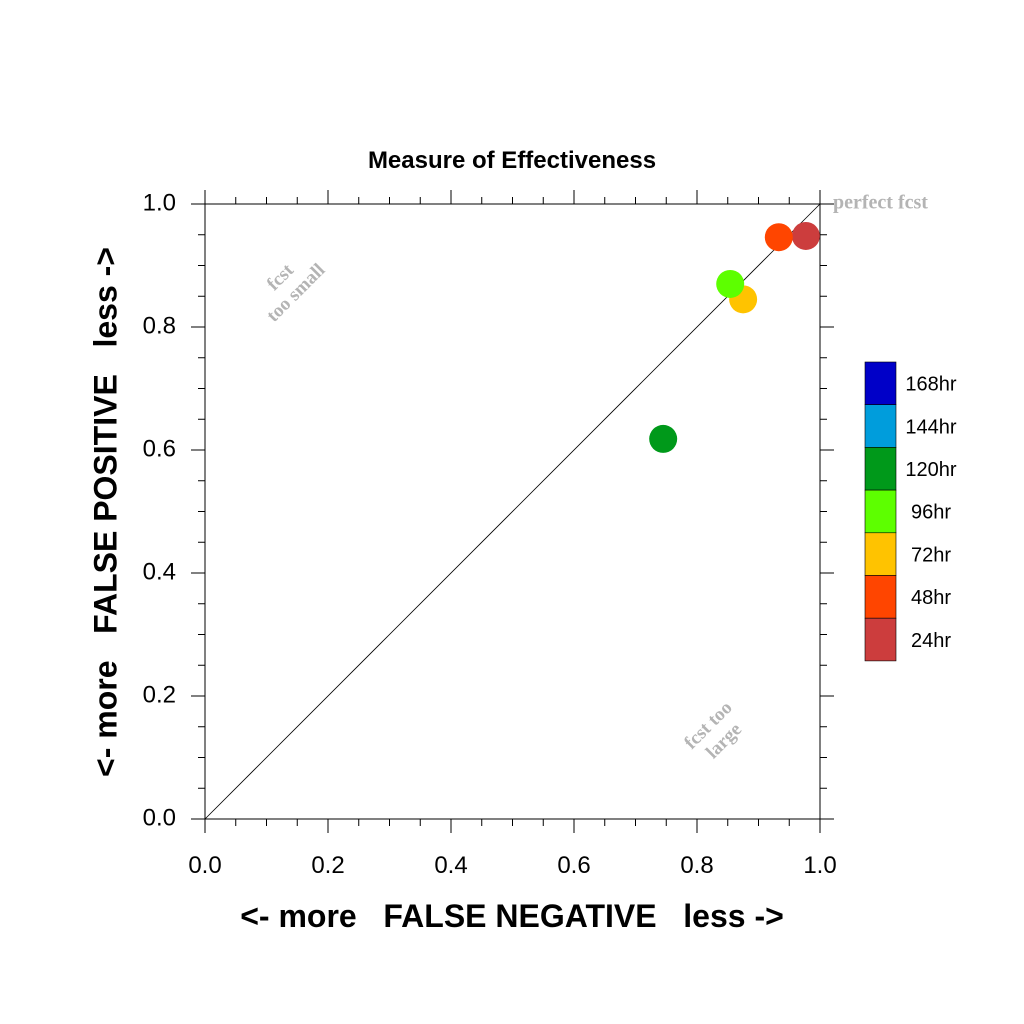 Image resolution: width=1024 pixels, height=1024 pixels. What do you see at coordinates (159, 571) in the screenshot?
I see `y-tick-label: 0.4` at bounding box center [159, 571].